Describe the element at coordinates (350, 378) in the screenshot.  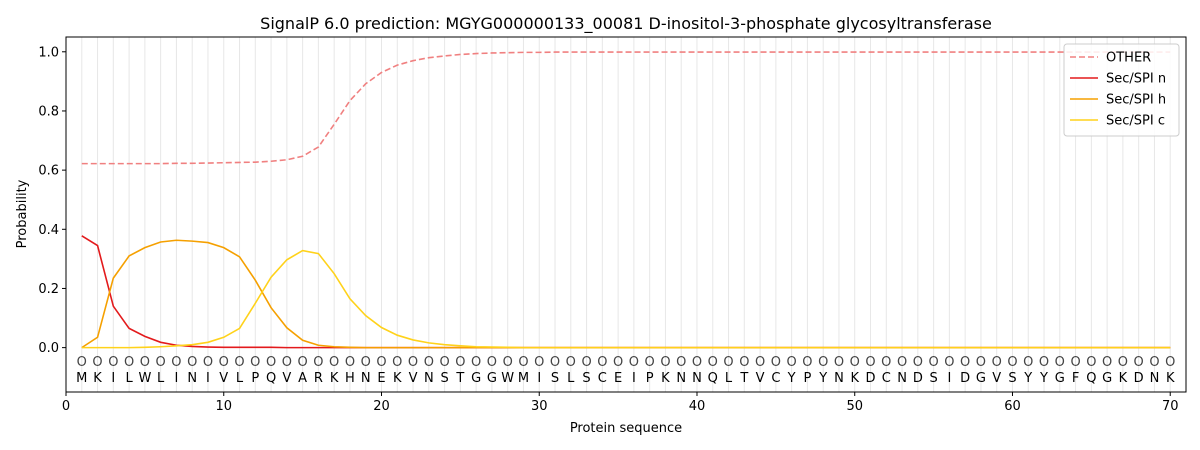
I see `residue-label: H` at that location.